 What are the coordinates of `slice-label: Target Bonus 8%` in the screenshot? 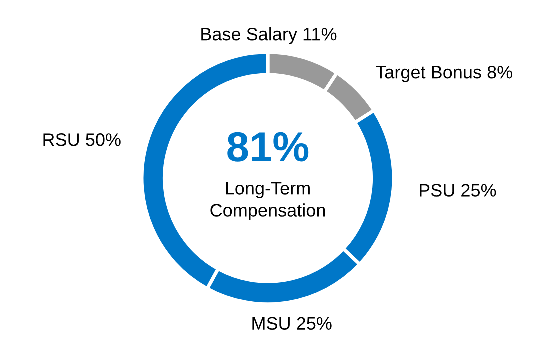 It's located at (444, 74).